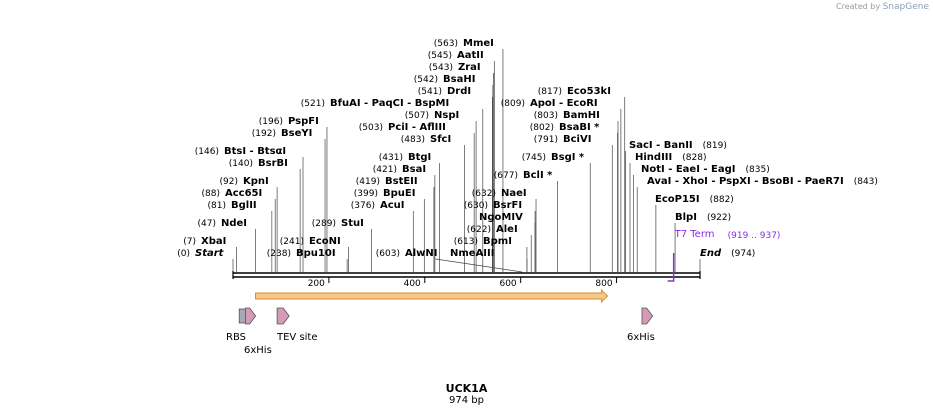 This screenshot has width=933, height=418. Describe the element at coordinates (506, 176) in the screenshot. I see `site-position: (677)` at that location.